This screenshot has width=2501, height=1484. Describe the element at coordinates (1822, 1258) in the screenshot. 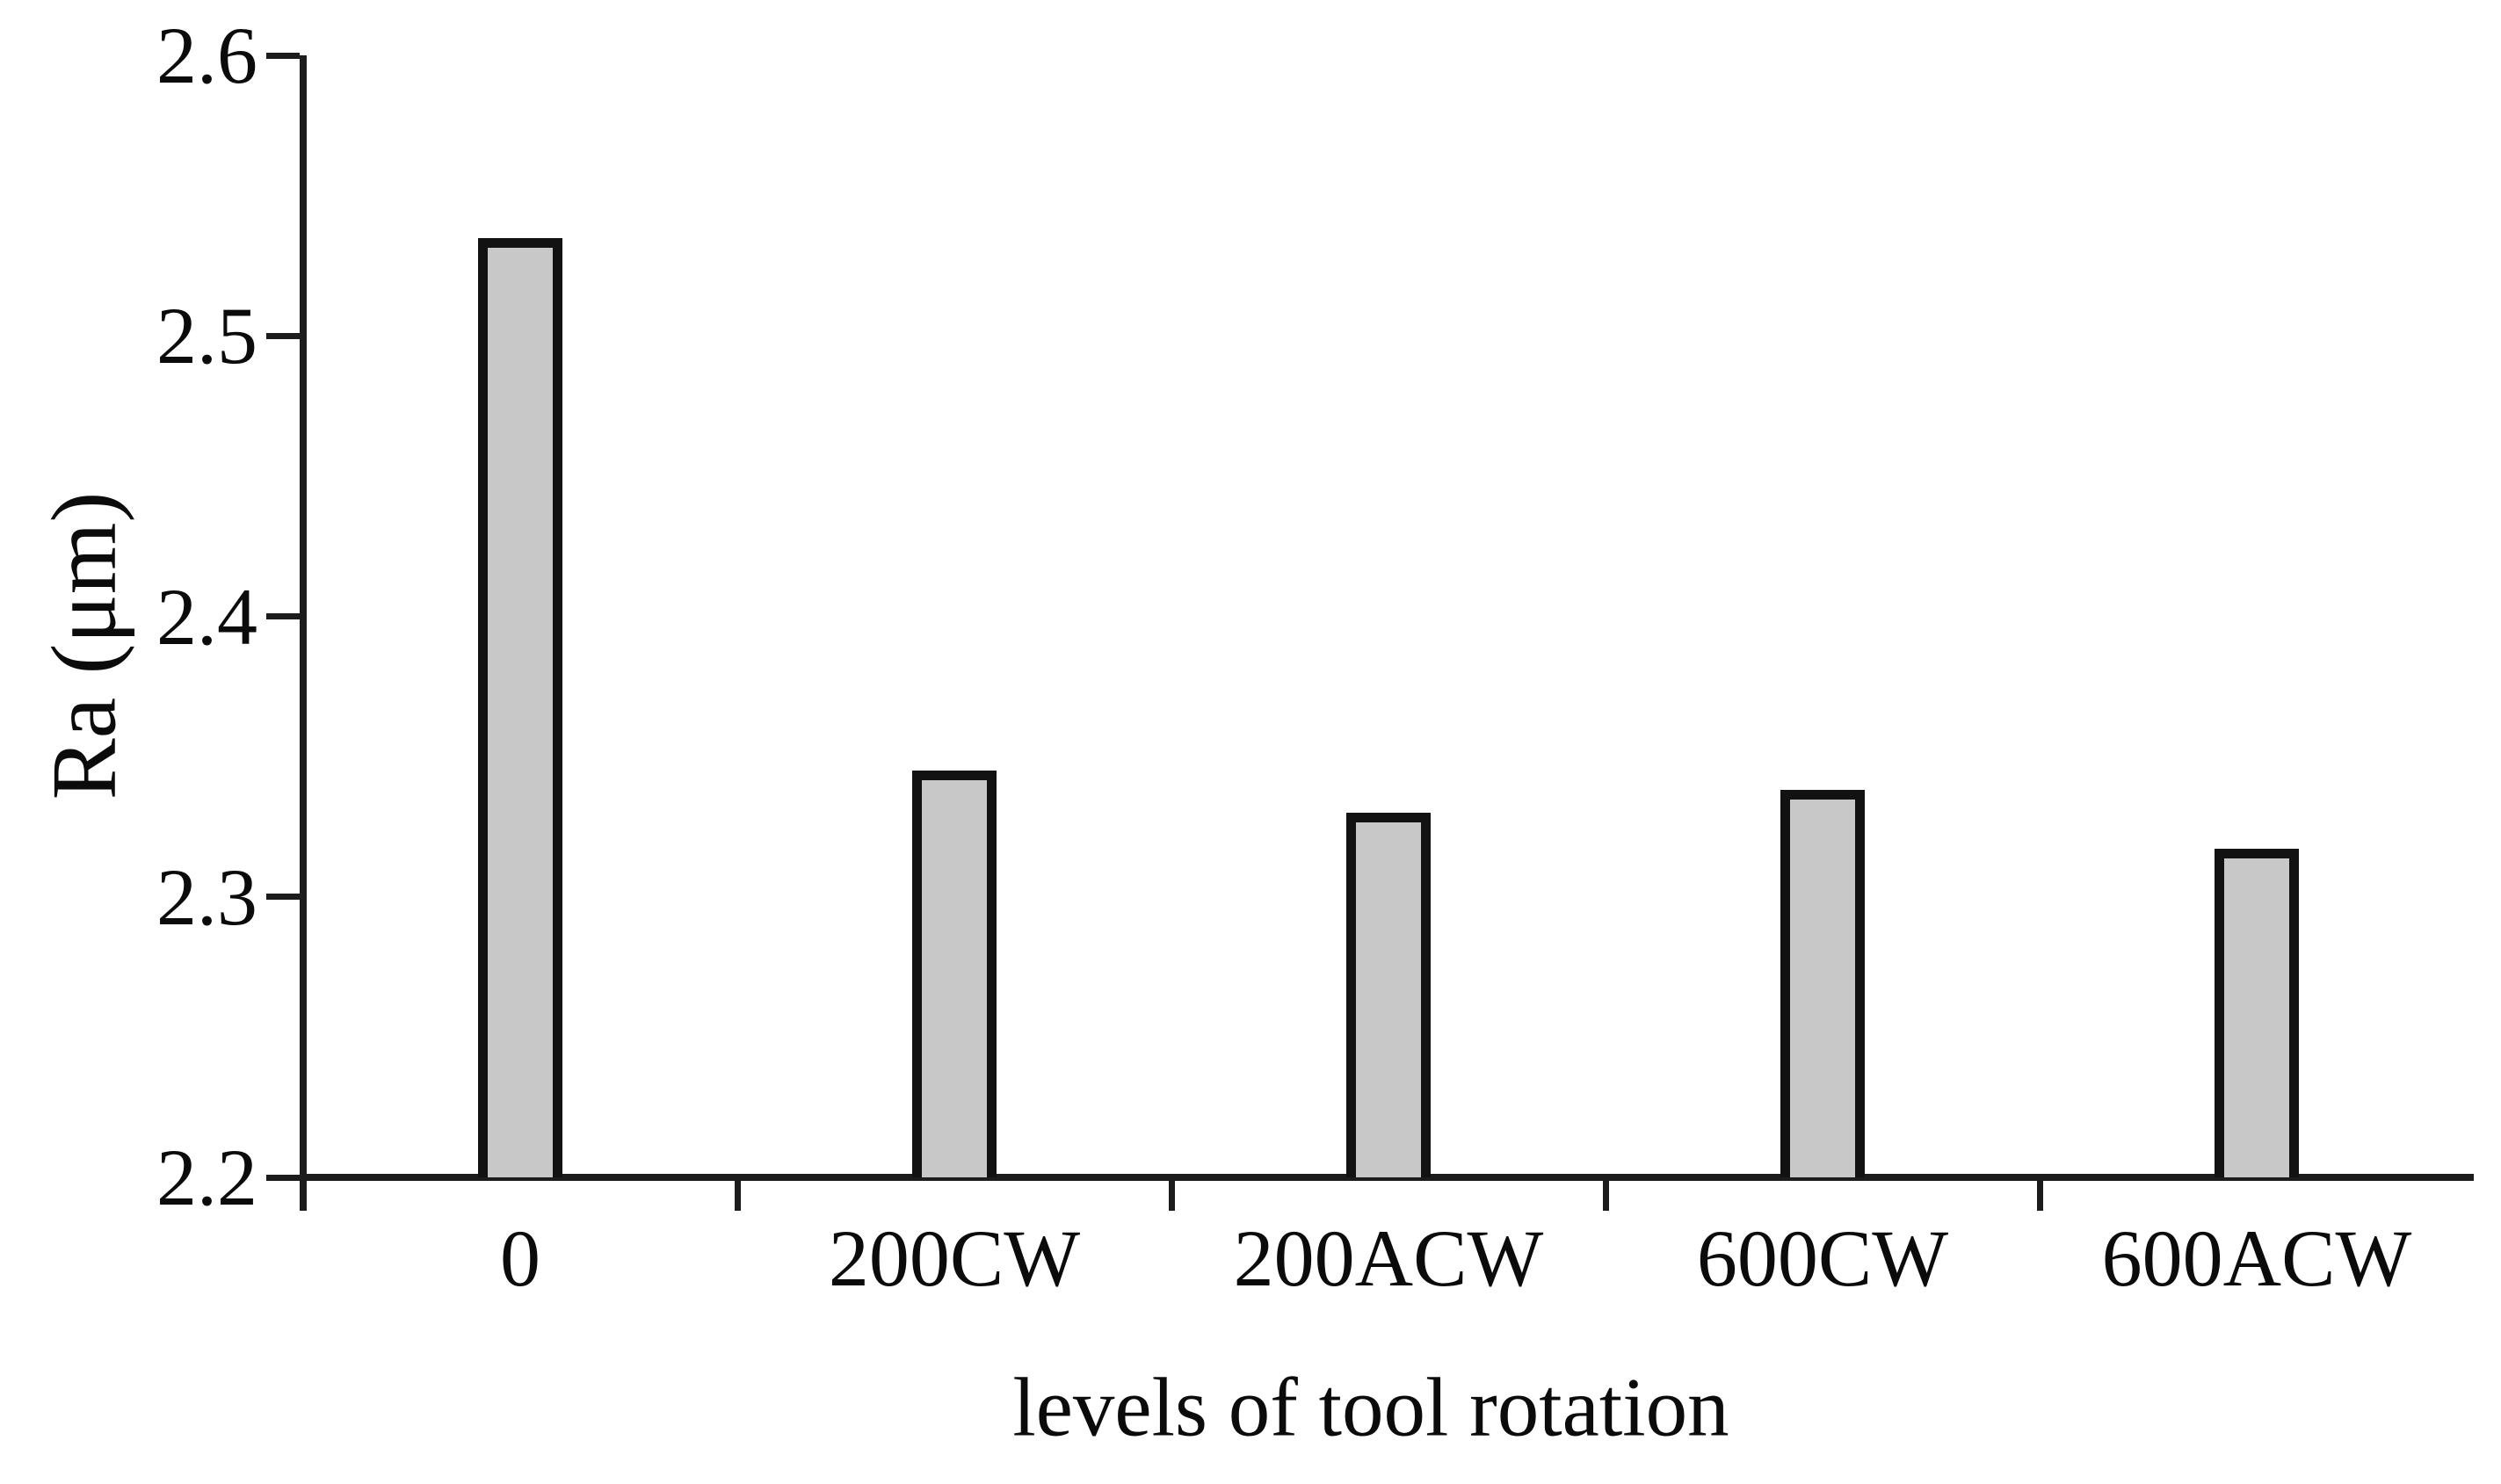

I see `x-category-label: 600CW` at that location.